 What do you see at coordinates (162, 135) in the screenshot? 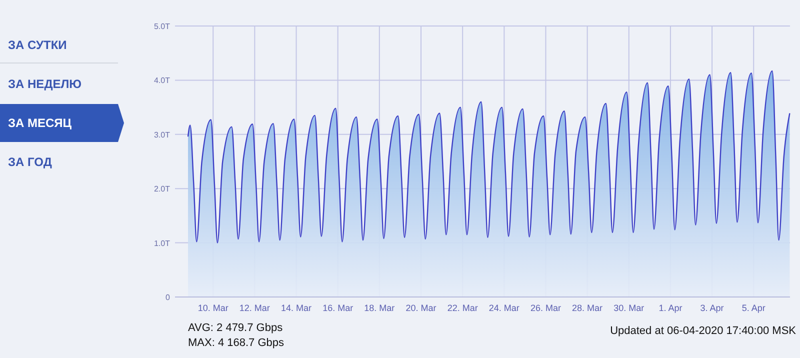
I see `y-tick-label: 3.0T` at bounding box center [162, 135].